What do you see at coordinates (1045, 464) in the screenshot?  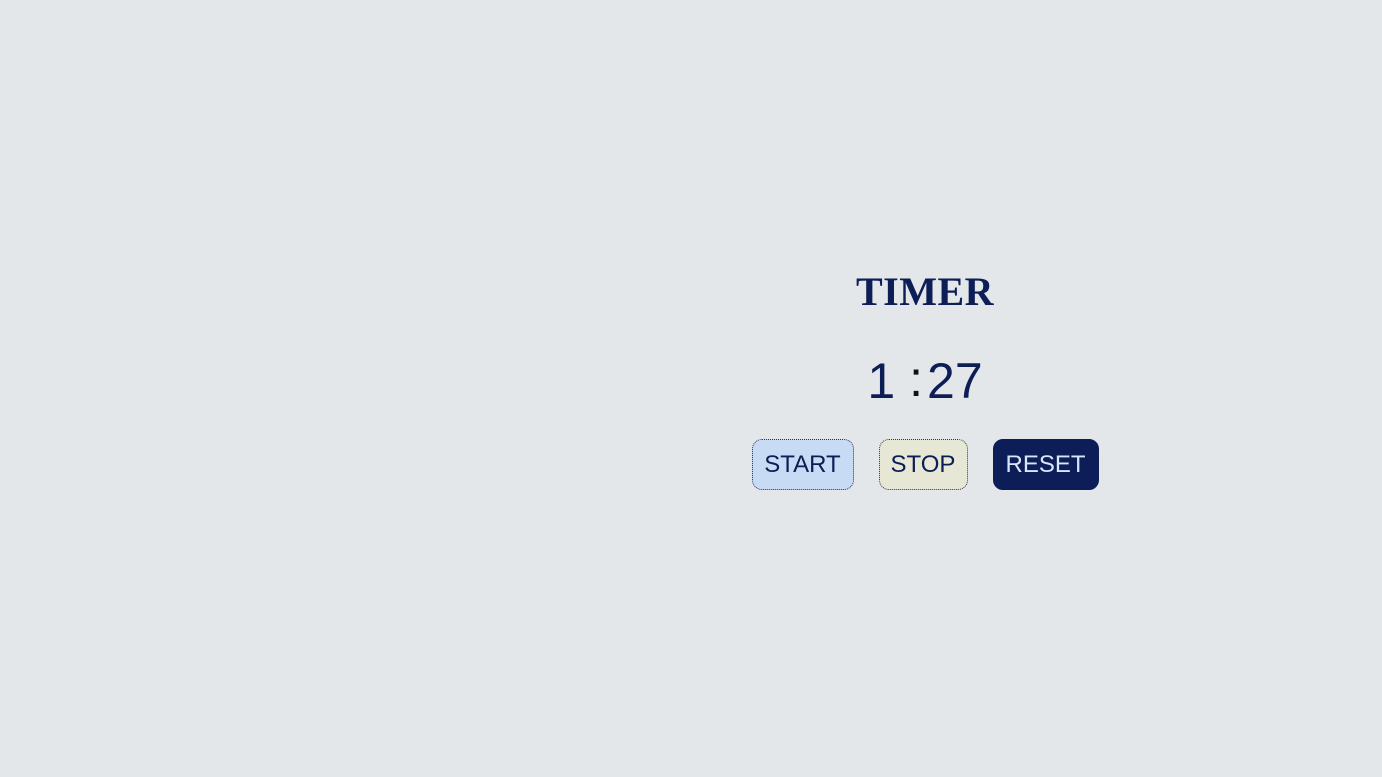 I see `reset-button: RESET` at bounding box center [1045, 464].